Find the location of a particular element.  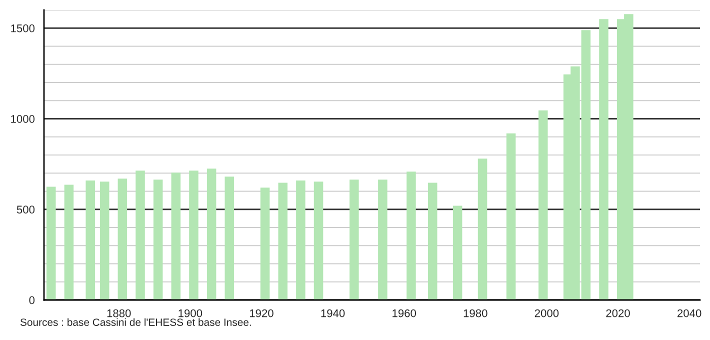

x-tick-label: 2040 is located at coordinates (690, 313).